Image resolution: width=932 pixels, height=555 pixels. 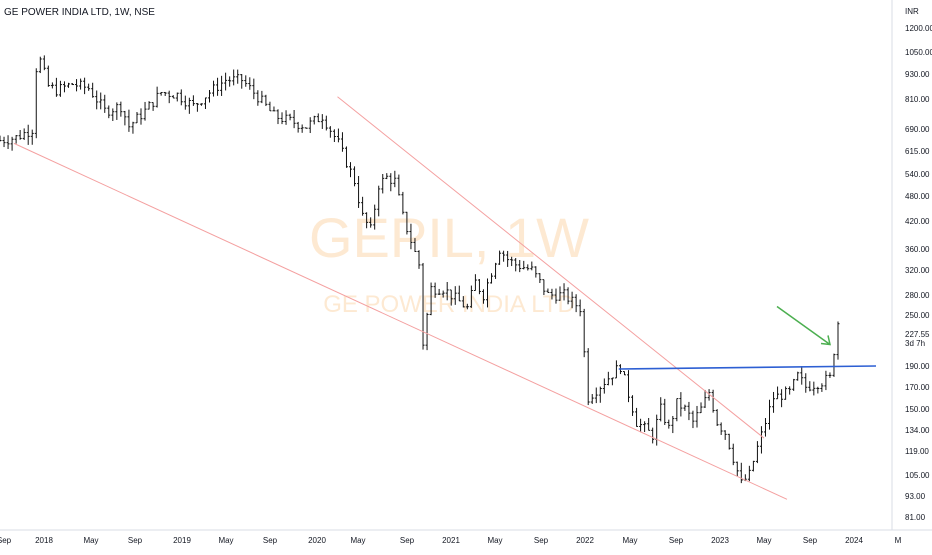 I want to click on y-tick-label: 190.00, so click(x=917, y=366).